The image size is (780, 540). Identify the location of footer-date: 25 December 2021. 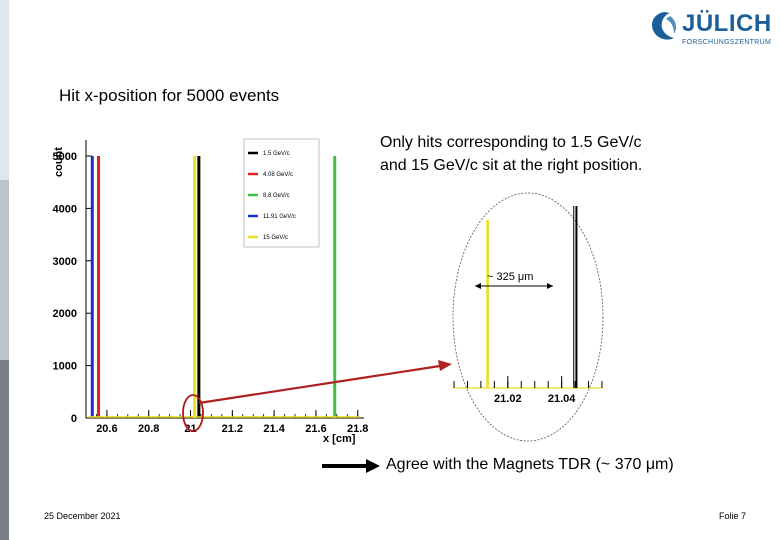
(82, 516).